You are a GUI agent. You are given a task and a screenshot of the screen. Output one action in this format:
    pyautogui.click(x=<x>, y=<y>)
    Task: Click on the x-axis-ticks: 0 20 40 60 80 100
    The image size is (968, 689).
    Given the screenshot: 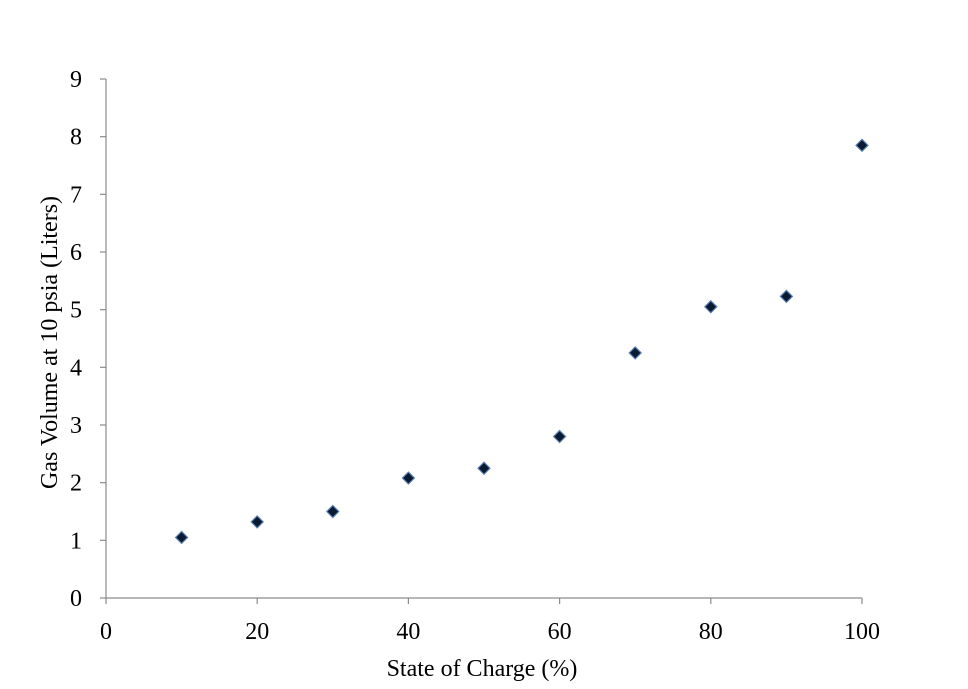 What is the action you would take?
    pyautogui.click(x=490, y=621)
    